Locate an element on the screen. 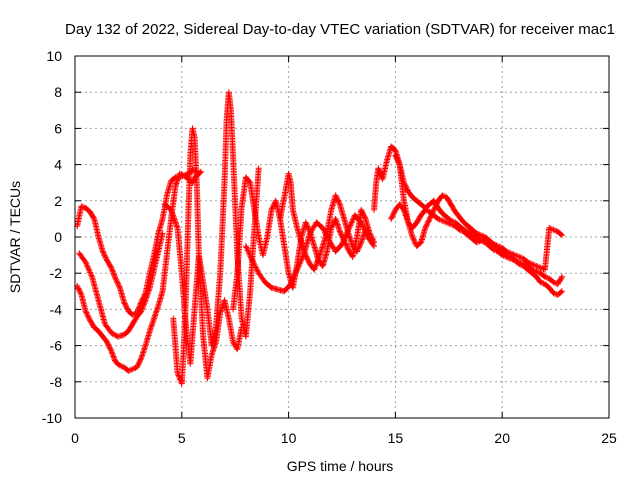 The image size is (640, 480). series-track-e is located at coordinates (207, 256).